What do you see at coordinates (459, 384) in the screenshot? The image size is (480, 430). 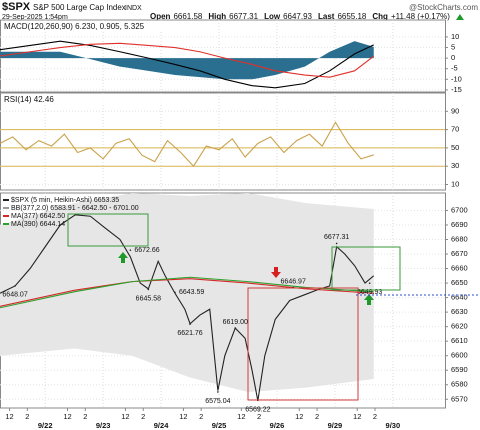 I see `y-tick-label: 6580` at bounding box center [459, 384].